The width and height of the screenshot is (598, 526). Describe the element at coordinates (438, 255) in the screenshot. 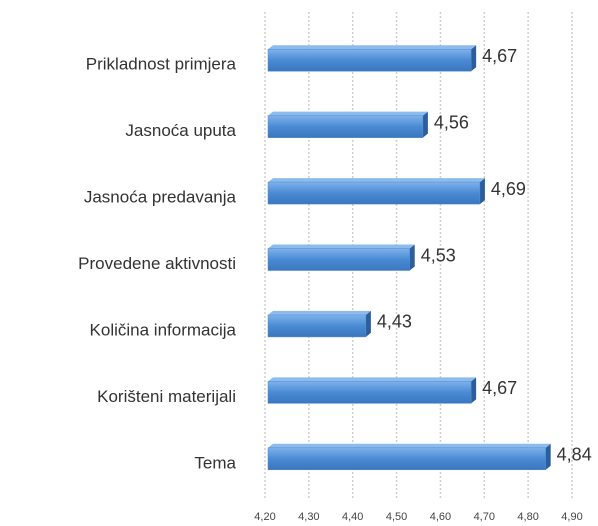

I see `value-label: 4,53` at that location.